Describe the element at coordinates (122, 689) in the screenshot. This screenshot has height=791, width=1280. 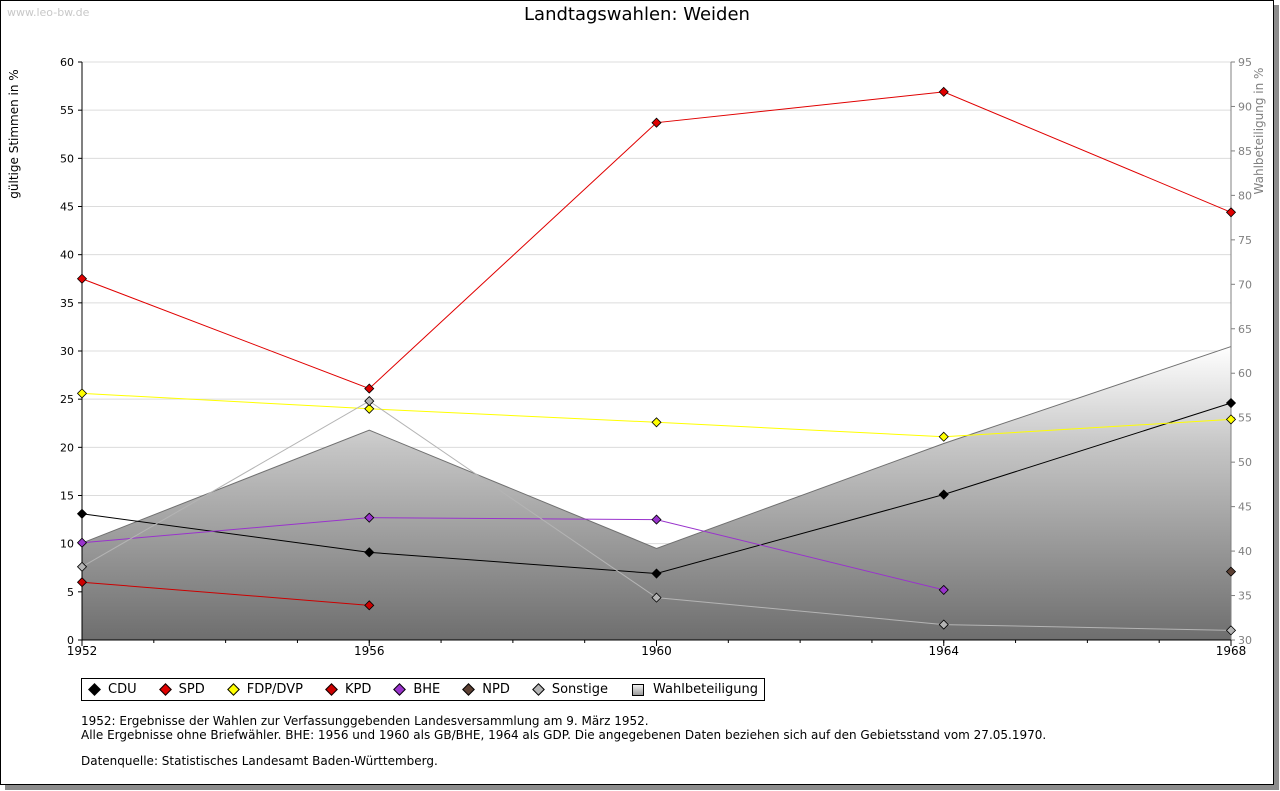
I see `legend-label: CDU` at that location.